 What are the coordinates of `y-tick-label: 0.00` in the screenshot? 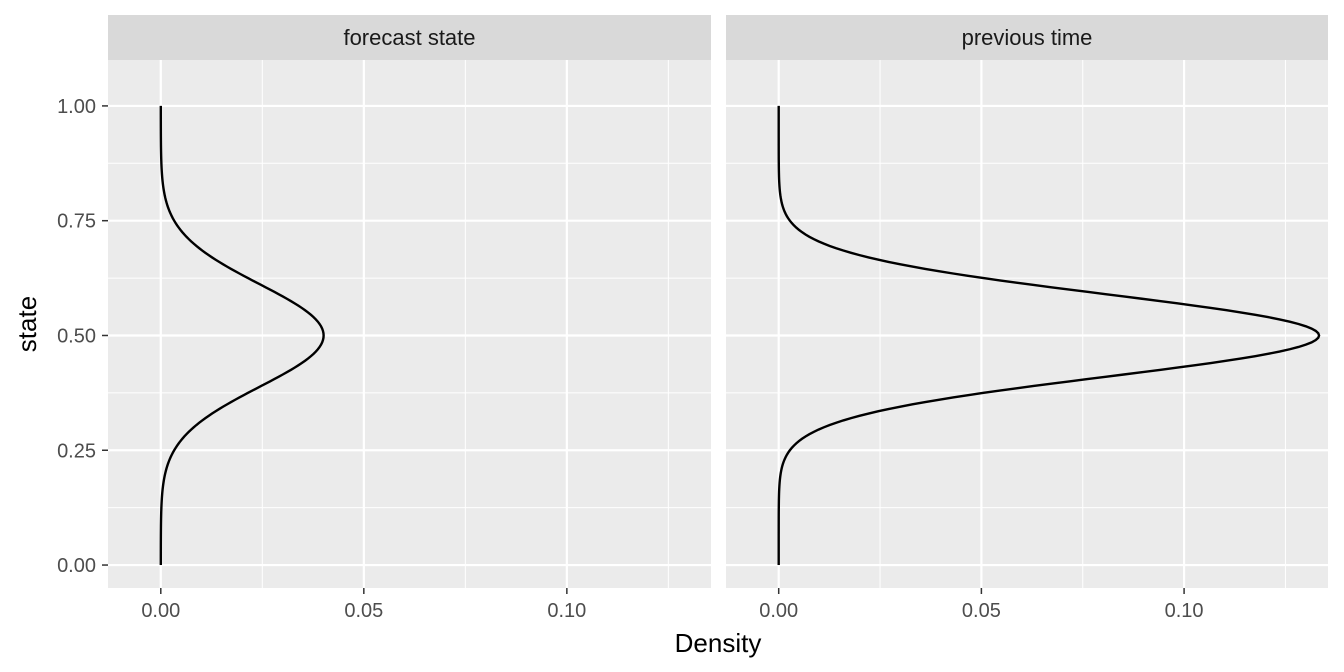 It's located at (76, 566).